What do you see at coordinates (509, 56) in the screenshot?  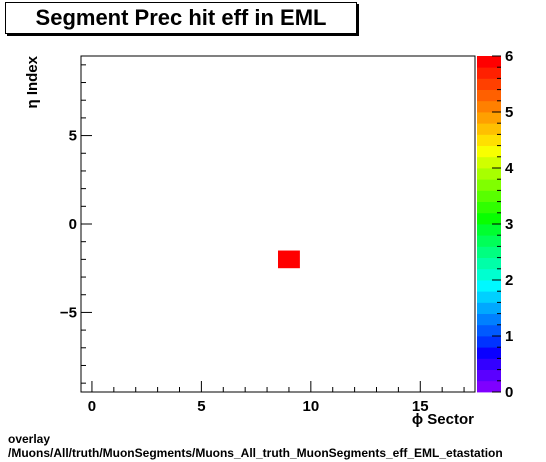 I see `colorbar-tick-label: 6` at bounding box center [509, 56].